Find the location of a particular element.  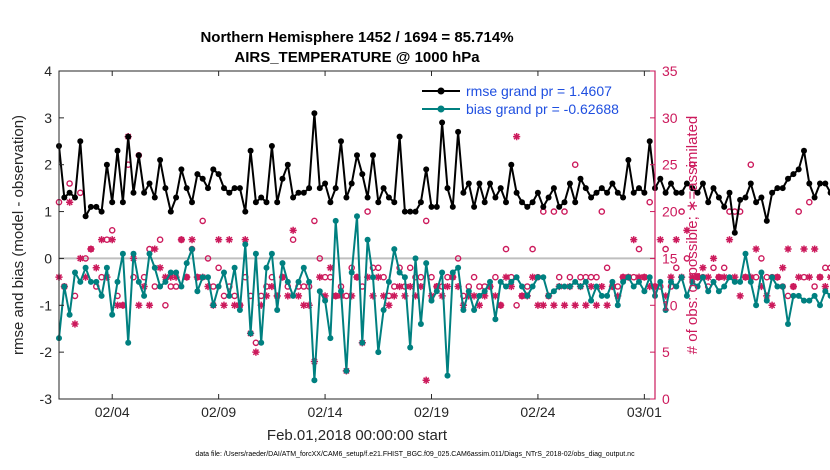

y-right-tick-label: 15 is located at coordinates (670, 258).